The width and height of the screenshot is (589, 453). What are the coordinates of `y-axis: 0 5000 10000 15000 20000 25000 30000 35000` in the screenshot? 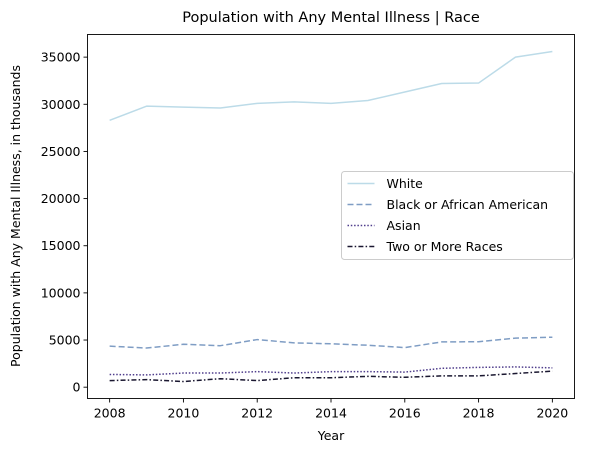 It's located at (64, 222).